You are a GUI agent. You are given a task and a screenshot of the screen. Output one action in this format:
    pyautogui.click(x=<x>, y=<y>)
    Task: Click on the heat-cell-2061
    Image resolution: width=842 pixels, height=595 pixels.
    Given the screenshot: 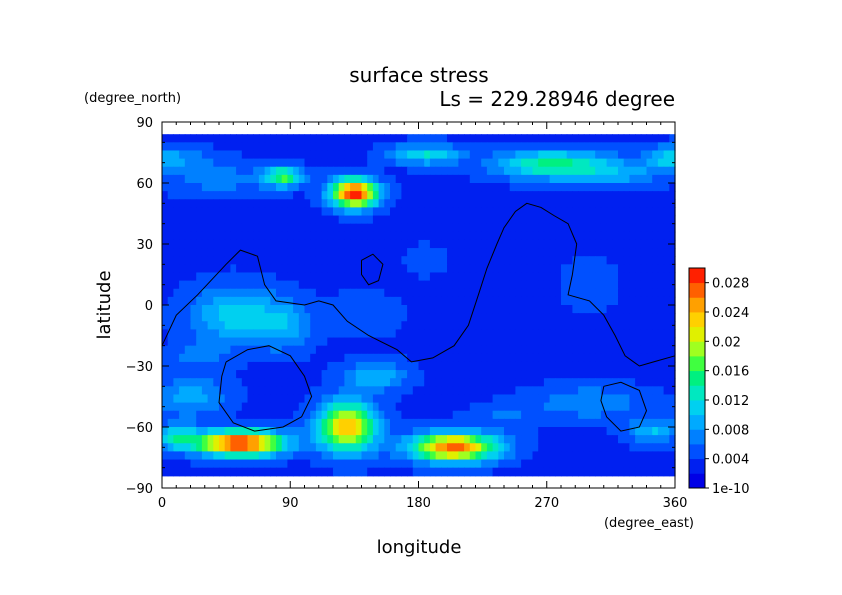 What is the action you would take?
    pyautogui.click(x=626, y=317)
    